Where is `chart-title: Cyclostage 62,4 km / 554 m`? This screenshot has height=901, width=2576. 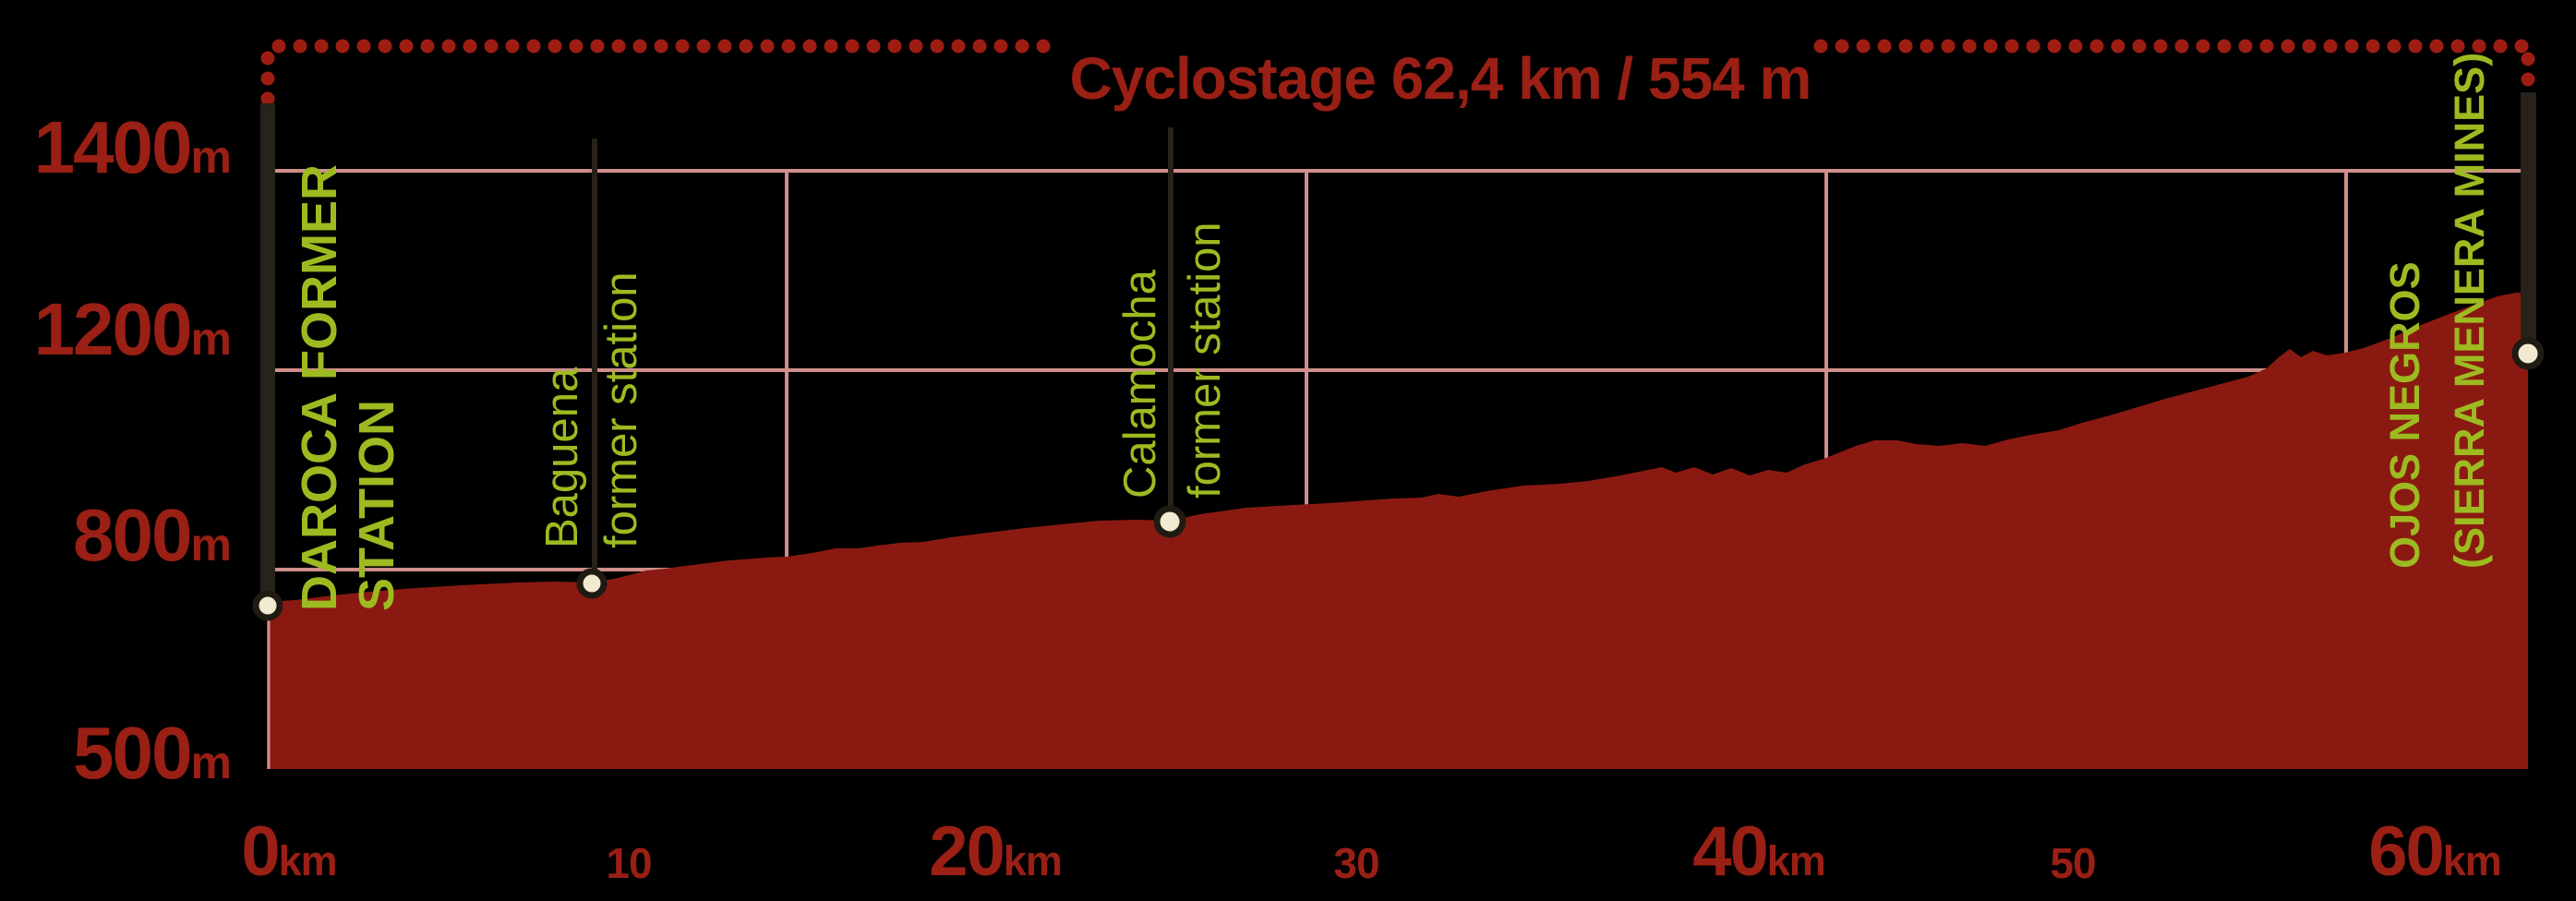
chart-title: Cyclostage 62,4 km / 554 m is located at coordinates (1440, 78).